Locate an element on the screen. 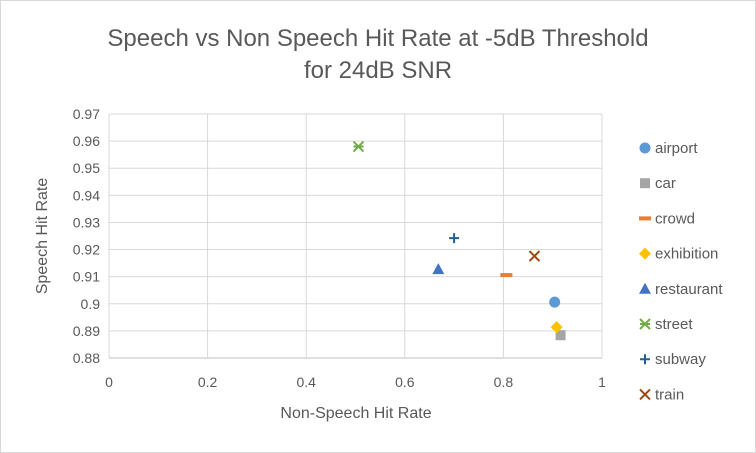 The image size is (756, 453). x-axis-label: Non-Speech Hit Rate is located at coordinates (355, 413).